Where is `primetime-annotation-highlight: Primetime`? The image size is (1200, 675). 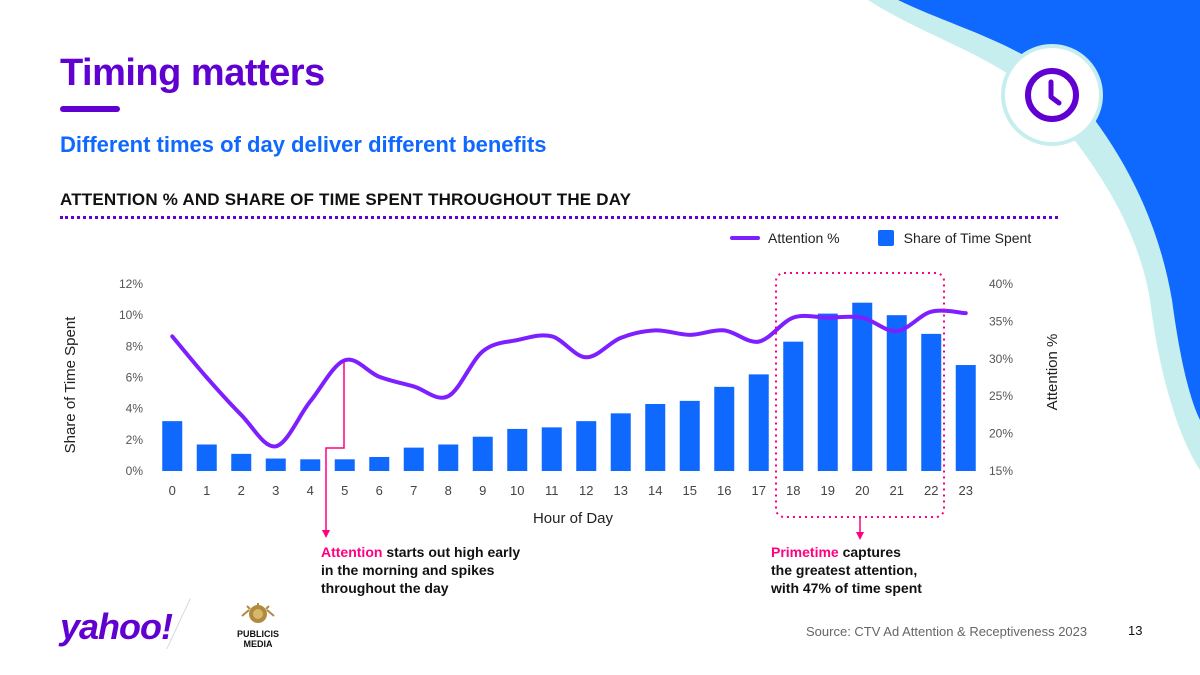 primetime-annotation-highlight: Primetime is located at coordinates (805, 552).